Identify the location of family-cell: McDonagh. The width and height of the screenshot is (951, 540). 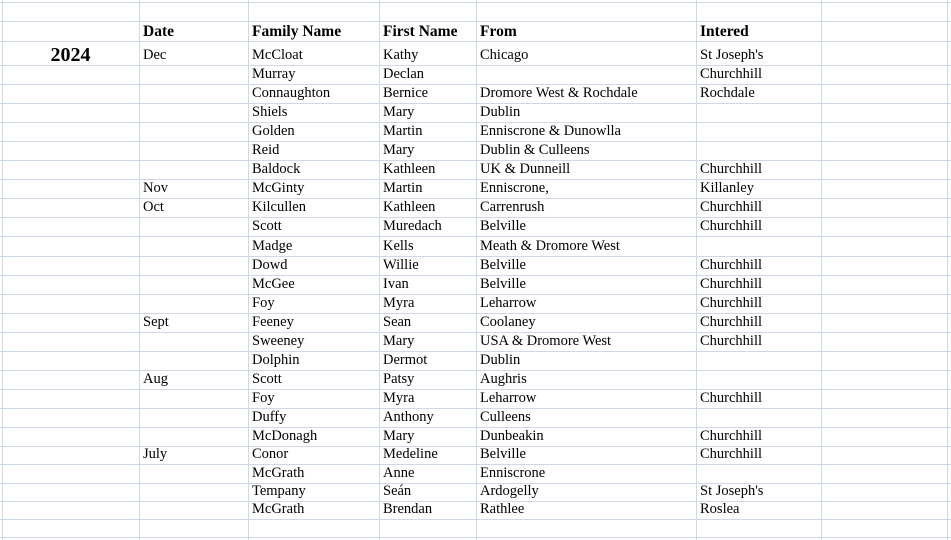
(285, 436).